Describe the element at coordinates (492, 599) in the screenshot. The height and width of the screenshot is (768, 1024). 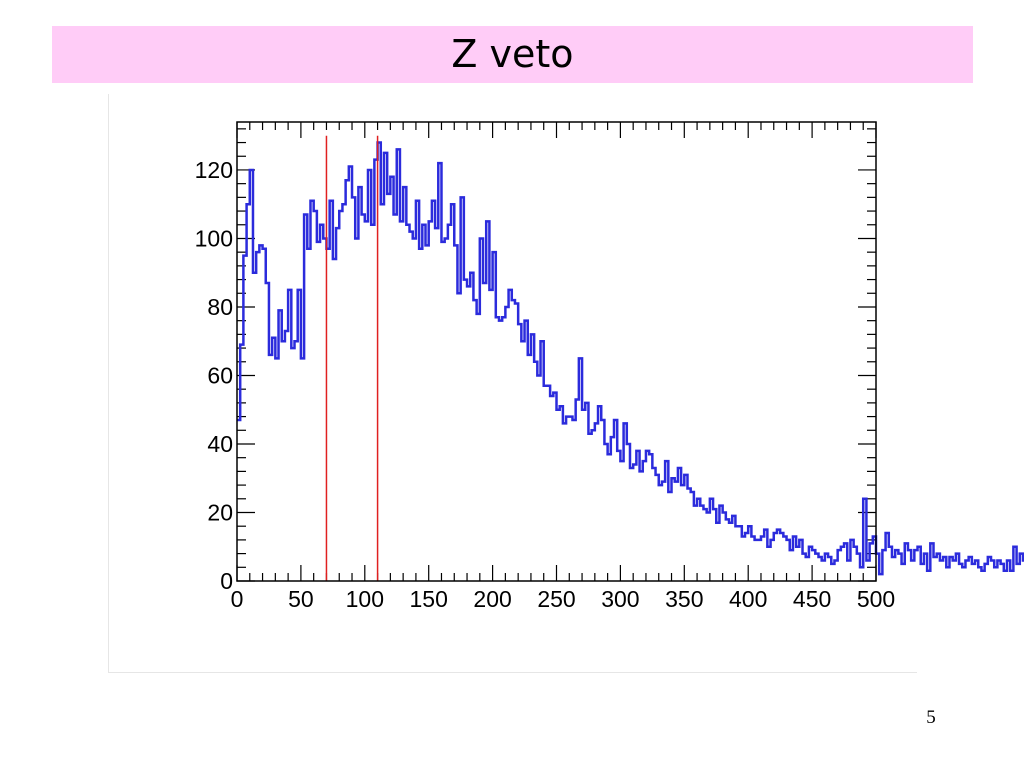
I see `x-tick-label: 200` at that location.